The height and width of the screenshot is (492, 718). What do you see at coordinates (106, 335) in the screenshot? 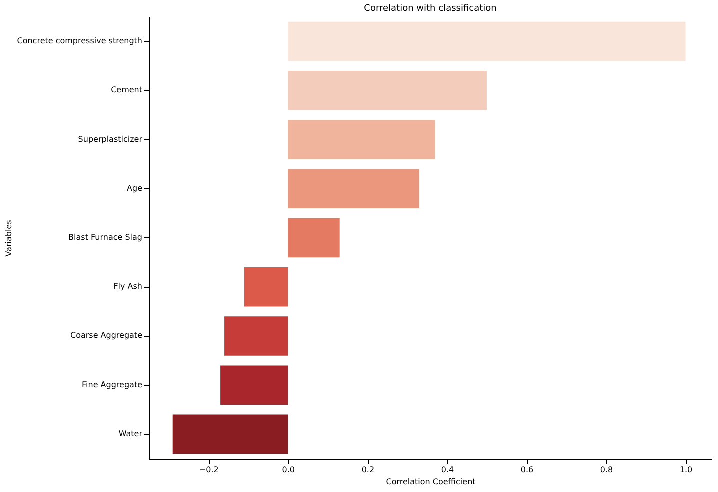
I see `y-tick-label: Coarse Aggregate` at bounding box center [106, 335].